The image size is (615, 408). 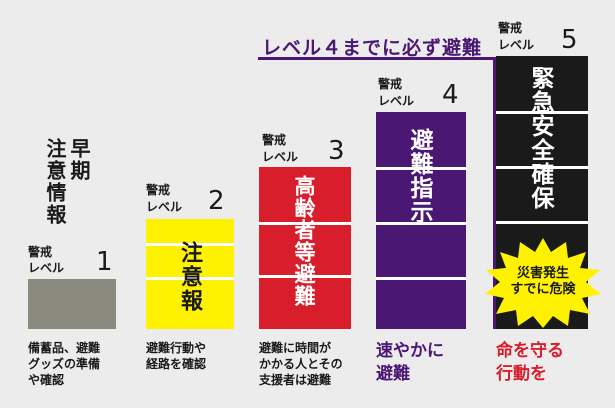 What do you see at coordinates (390, 84) in the screenshot?
I see `level4-keikai: 警戒` at bounding box center [390, 84].